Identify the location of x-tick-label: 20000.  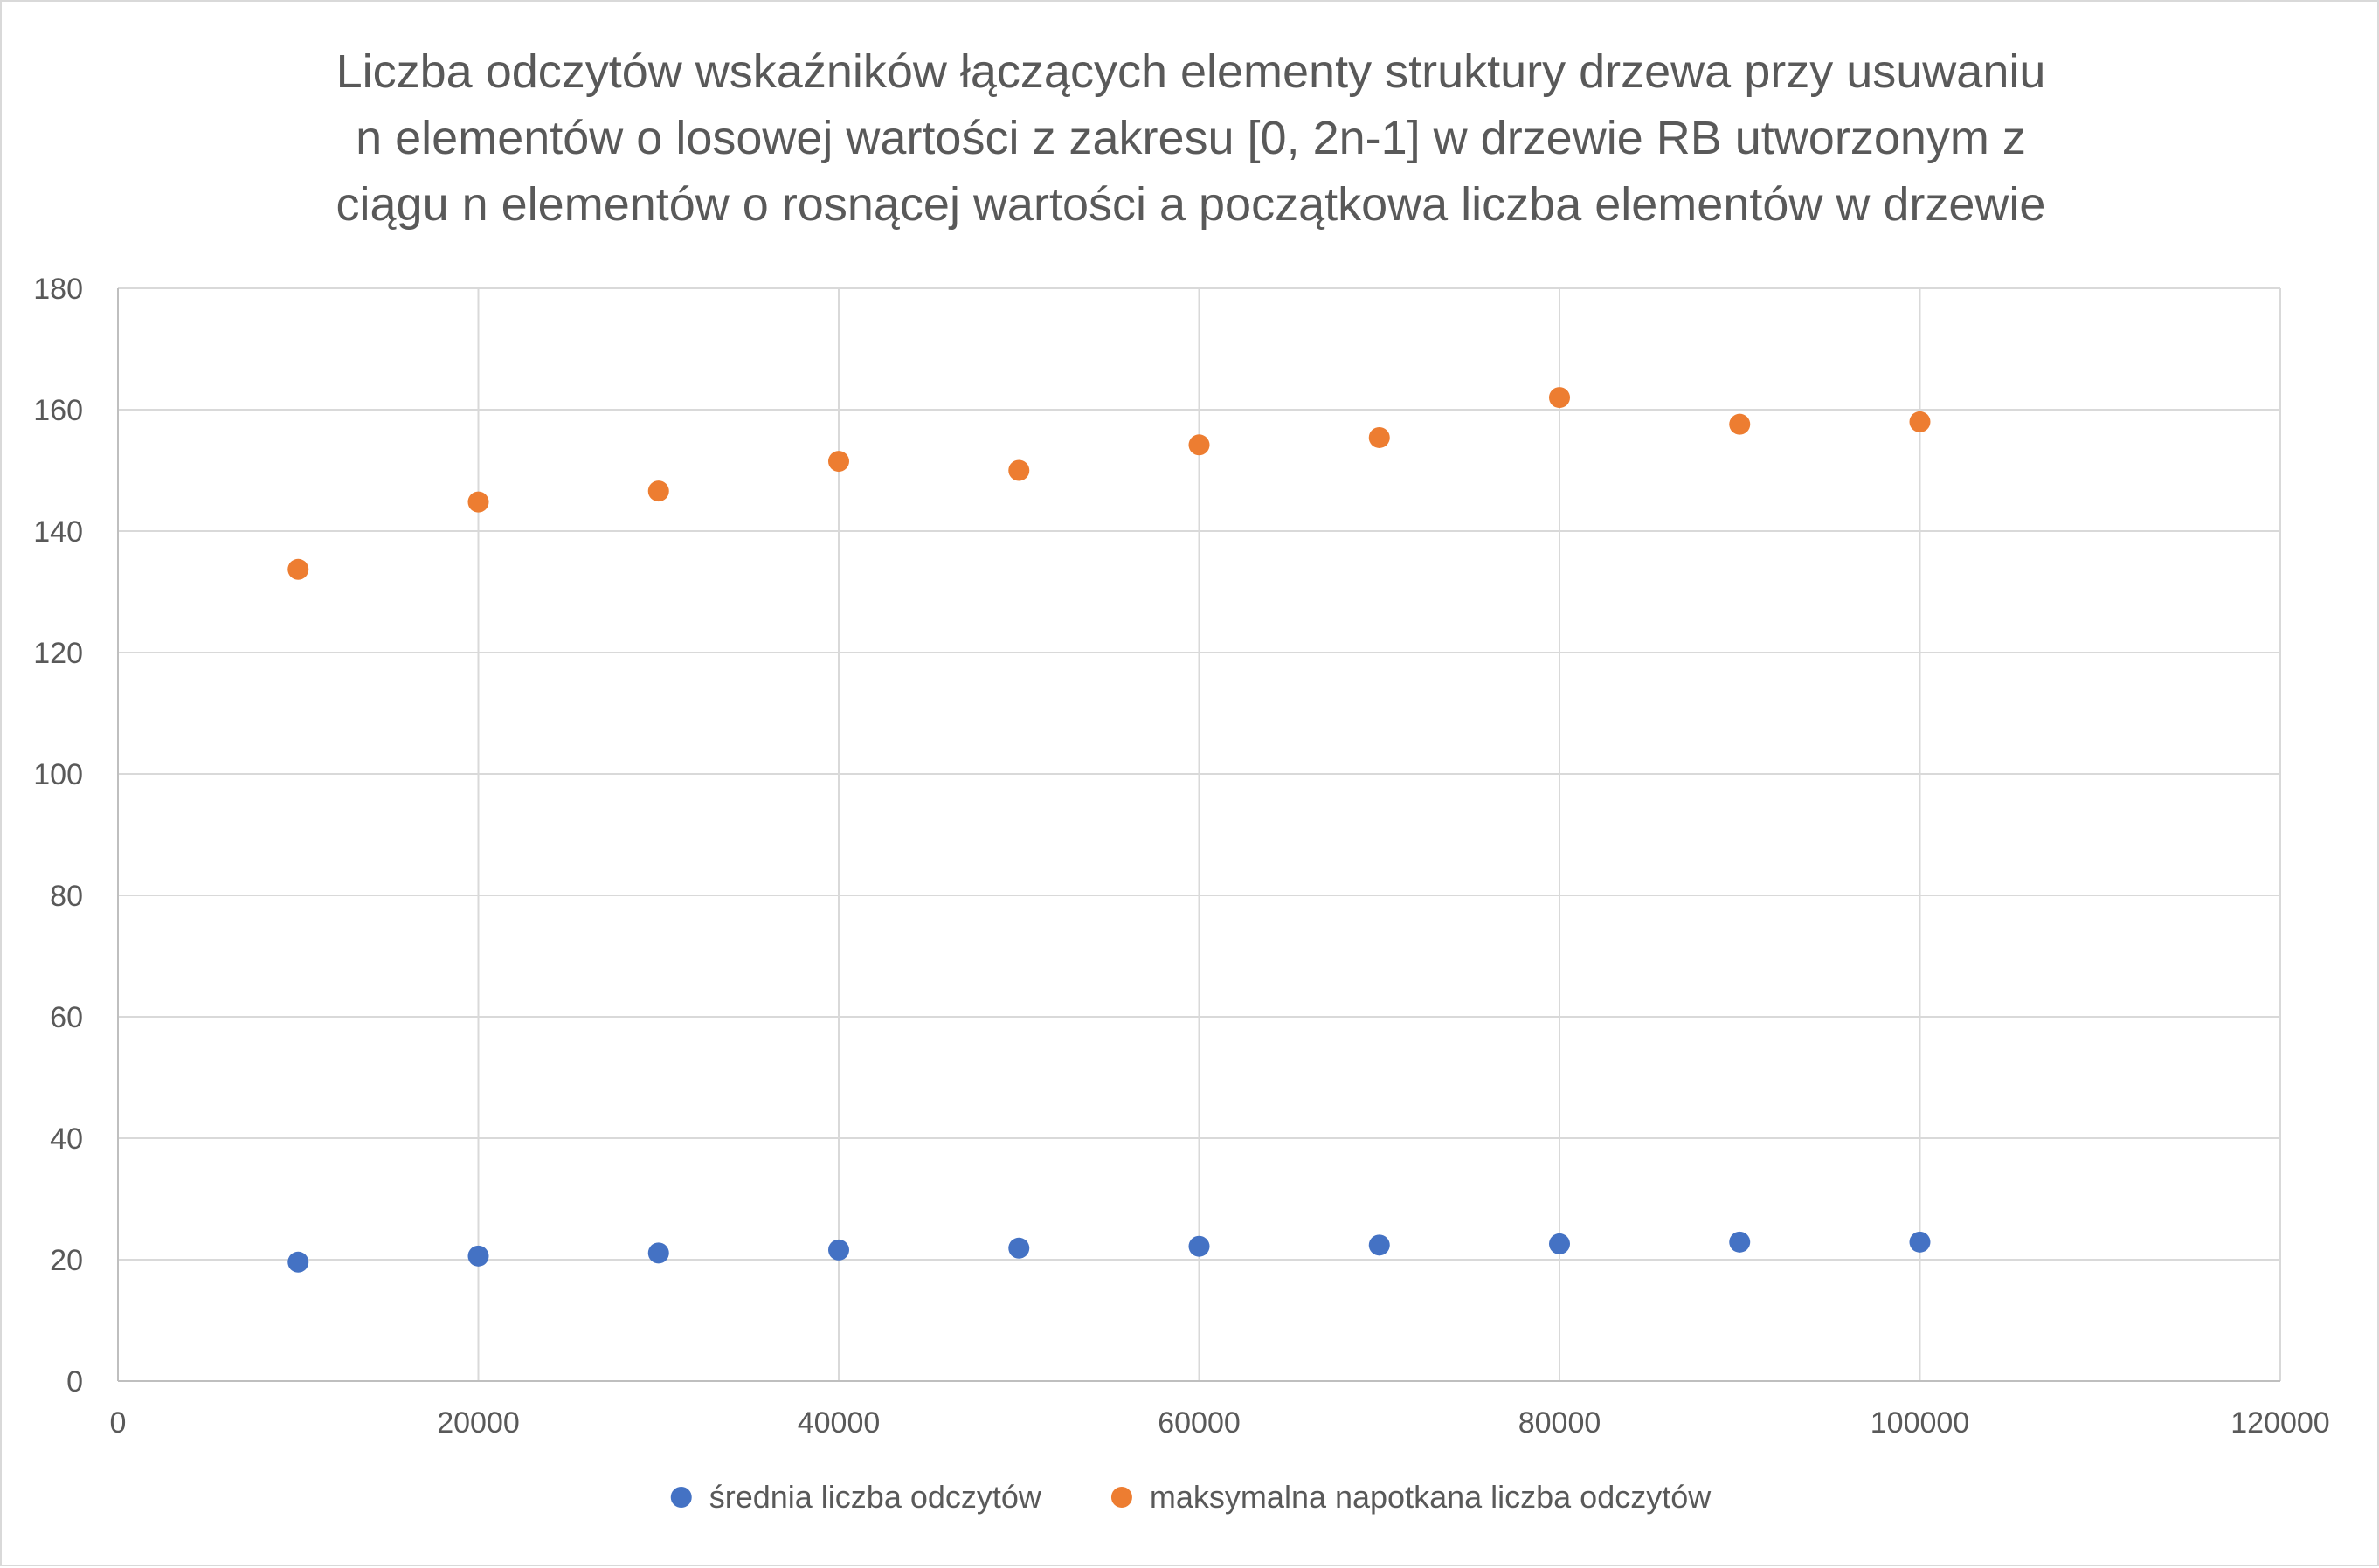
(478, 1423).